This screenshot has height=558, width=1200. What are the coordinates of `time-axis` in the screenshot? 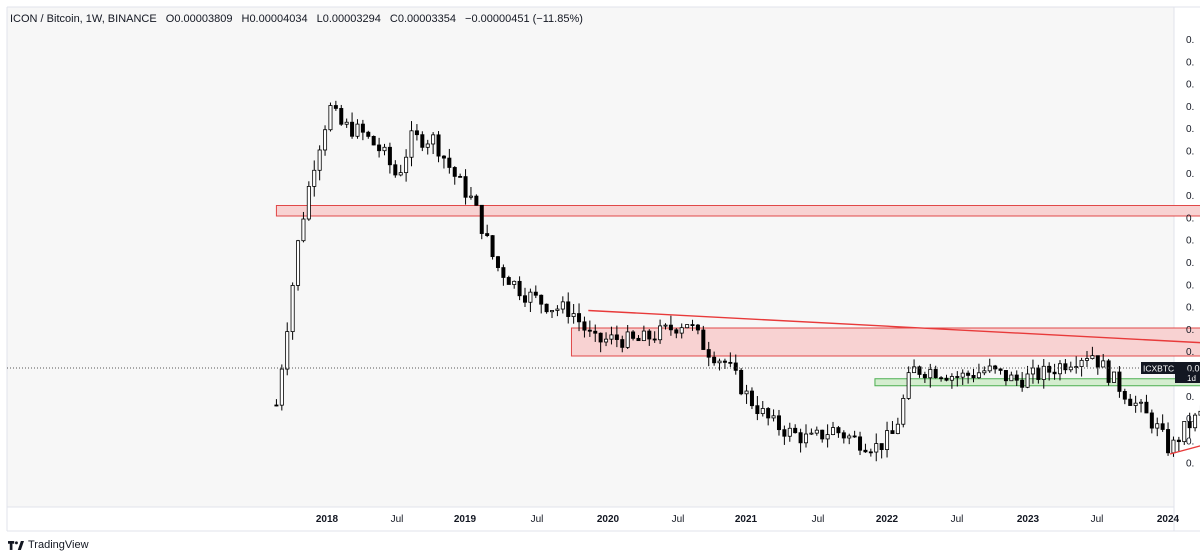 It's located at (590, 519).